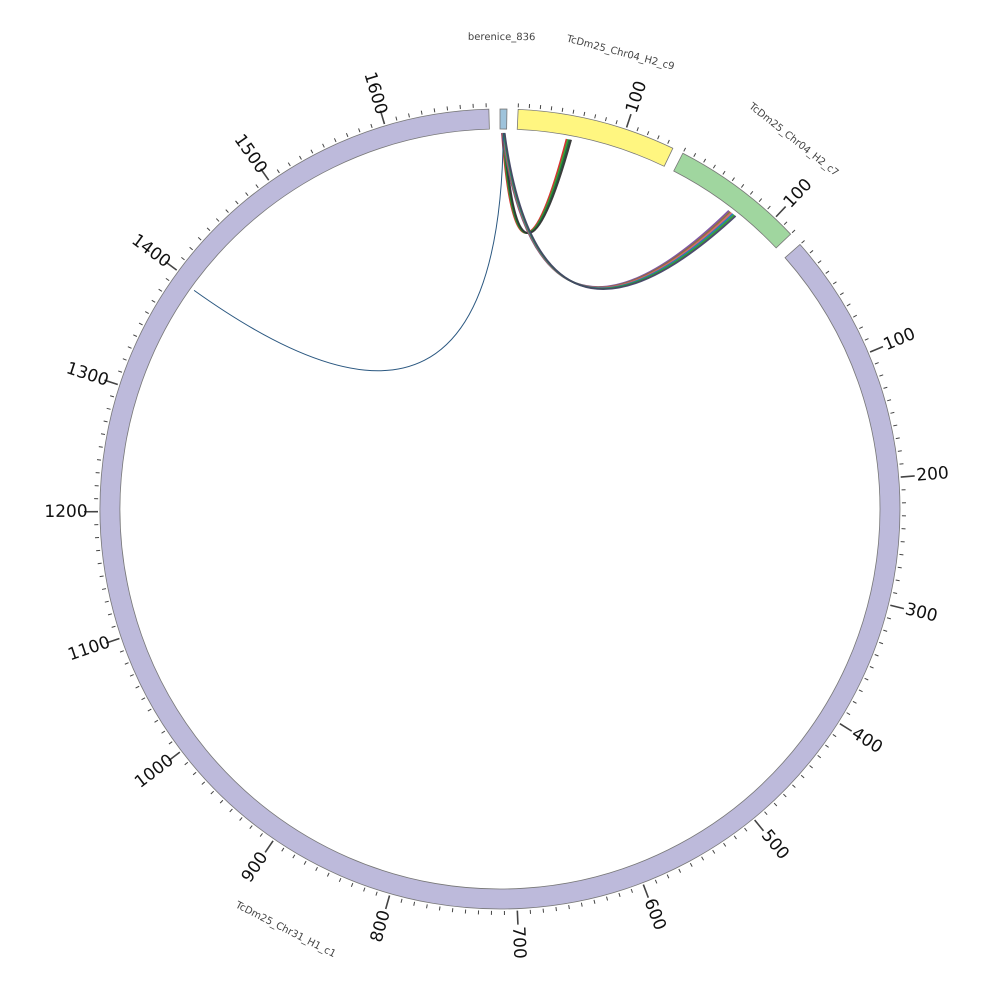  I want to click on tick-label: 900, so click(255, 867).